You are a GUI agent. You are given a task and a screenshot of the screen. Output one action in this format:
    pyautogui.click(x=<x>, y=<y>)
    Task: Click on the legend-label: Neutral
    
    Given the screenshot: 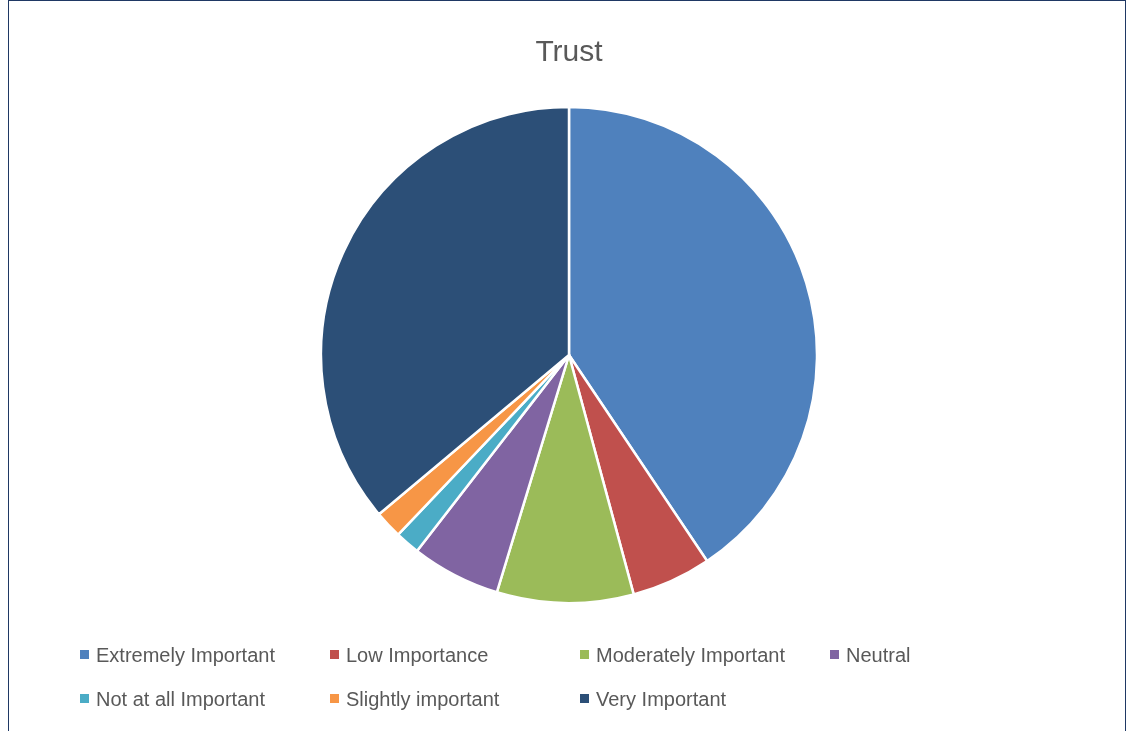 What is the action you would take?
    pyautogui.click(x=878, y=655)
    